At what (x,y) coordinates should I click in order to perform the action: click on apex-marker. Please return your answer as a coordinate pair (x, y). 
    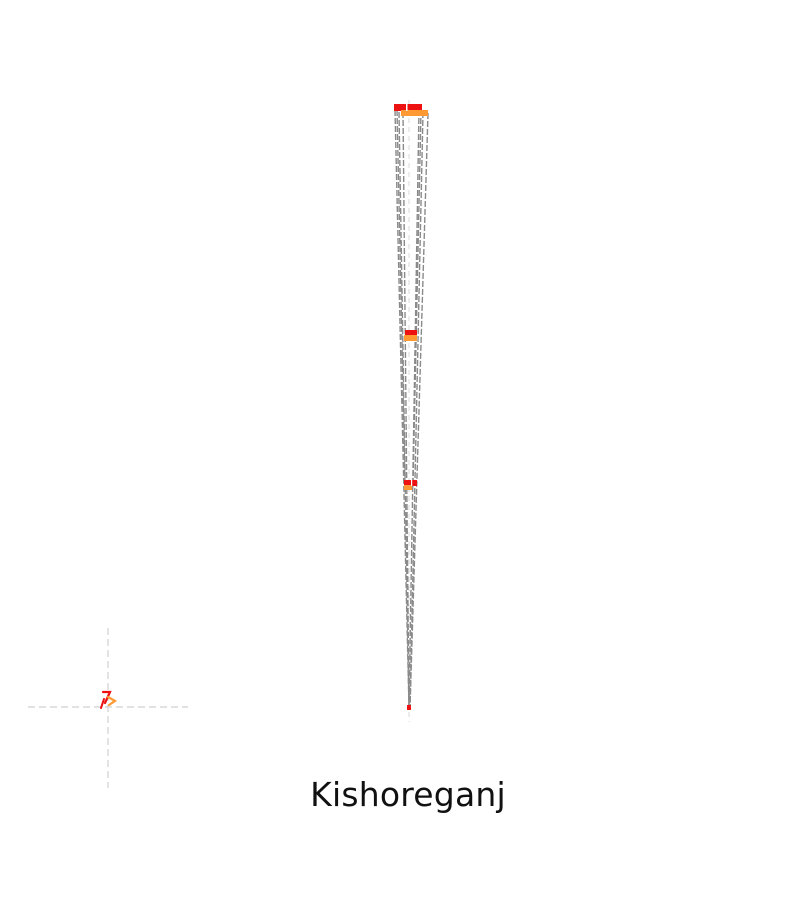
    Looking at the image, I should click on (409, 707).